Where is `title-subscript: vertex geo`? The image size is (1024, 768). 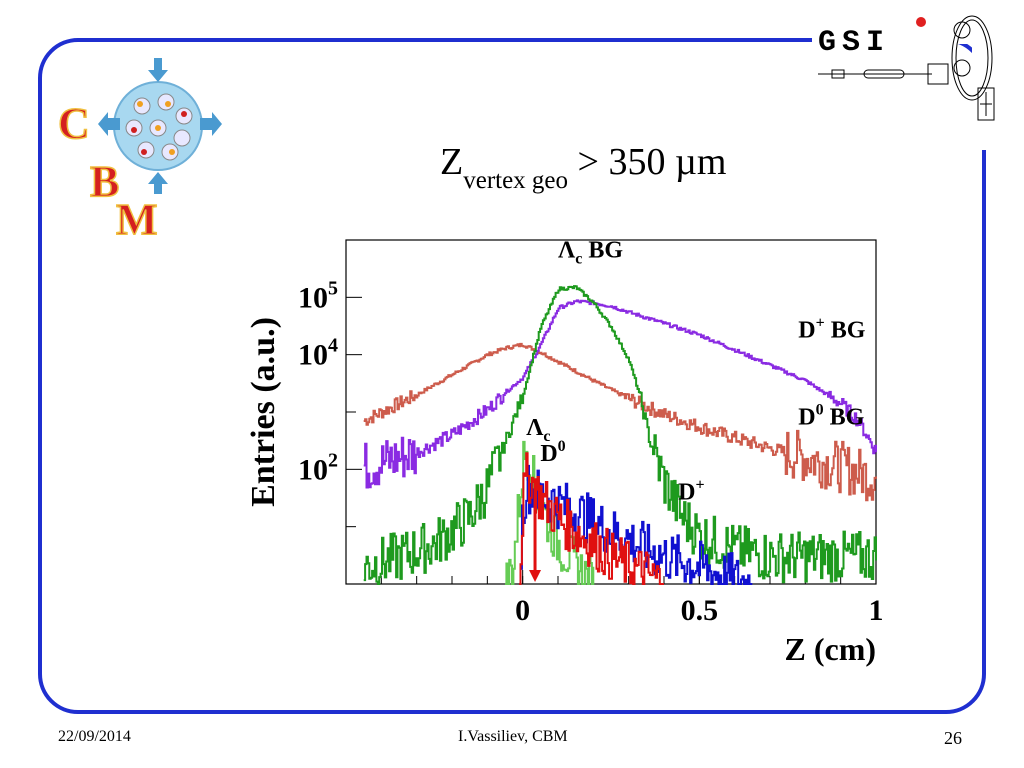
title-subscript: vertex geo is located at coordinates (516, 180).